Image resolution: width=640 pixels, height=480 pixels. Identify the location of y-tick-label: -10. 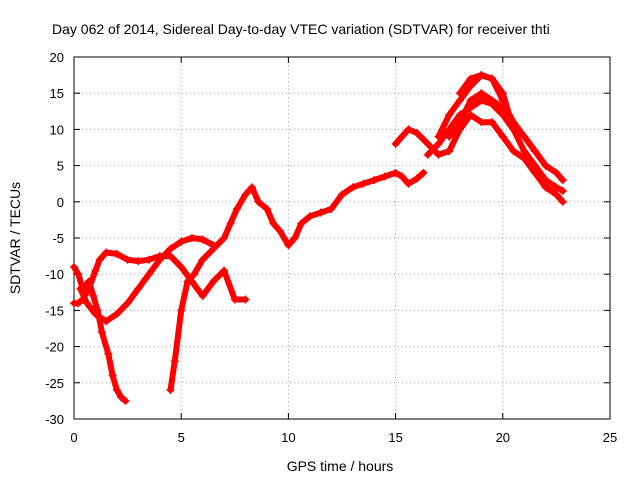
(54, 274).